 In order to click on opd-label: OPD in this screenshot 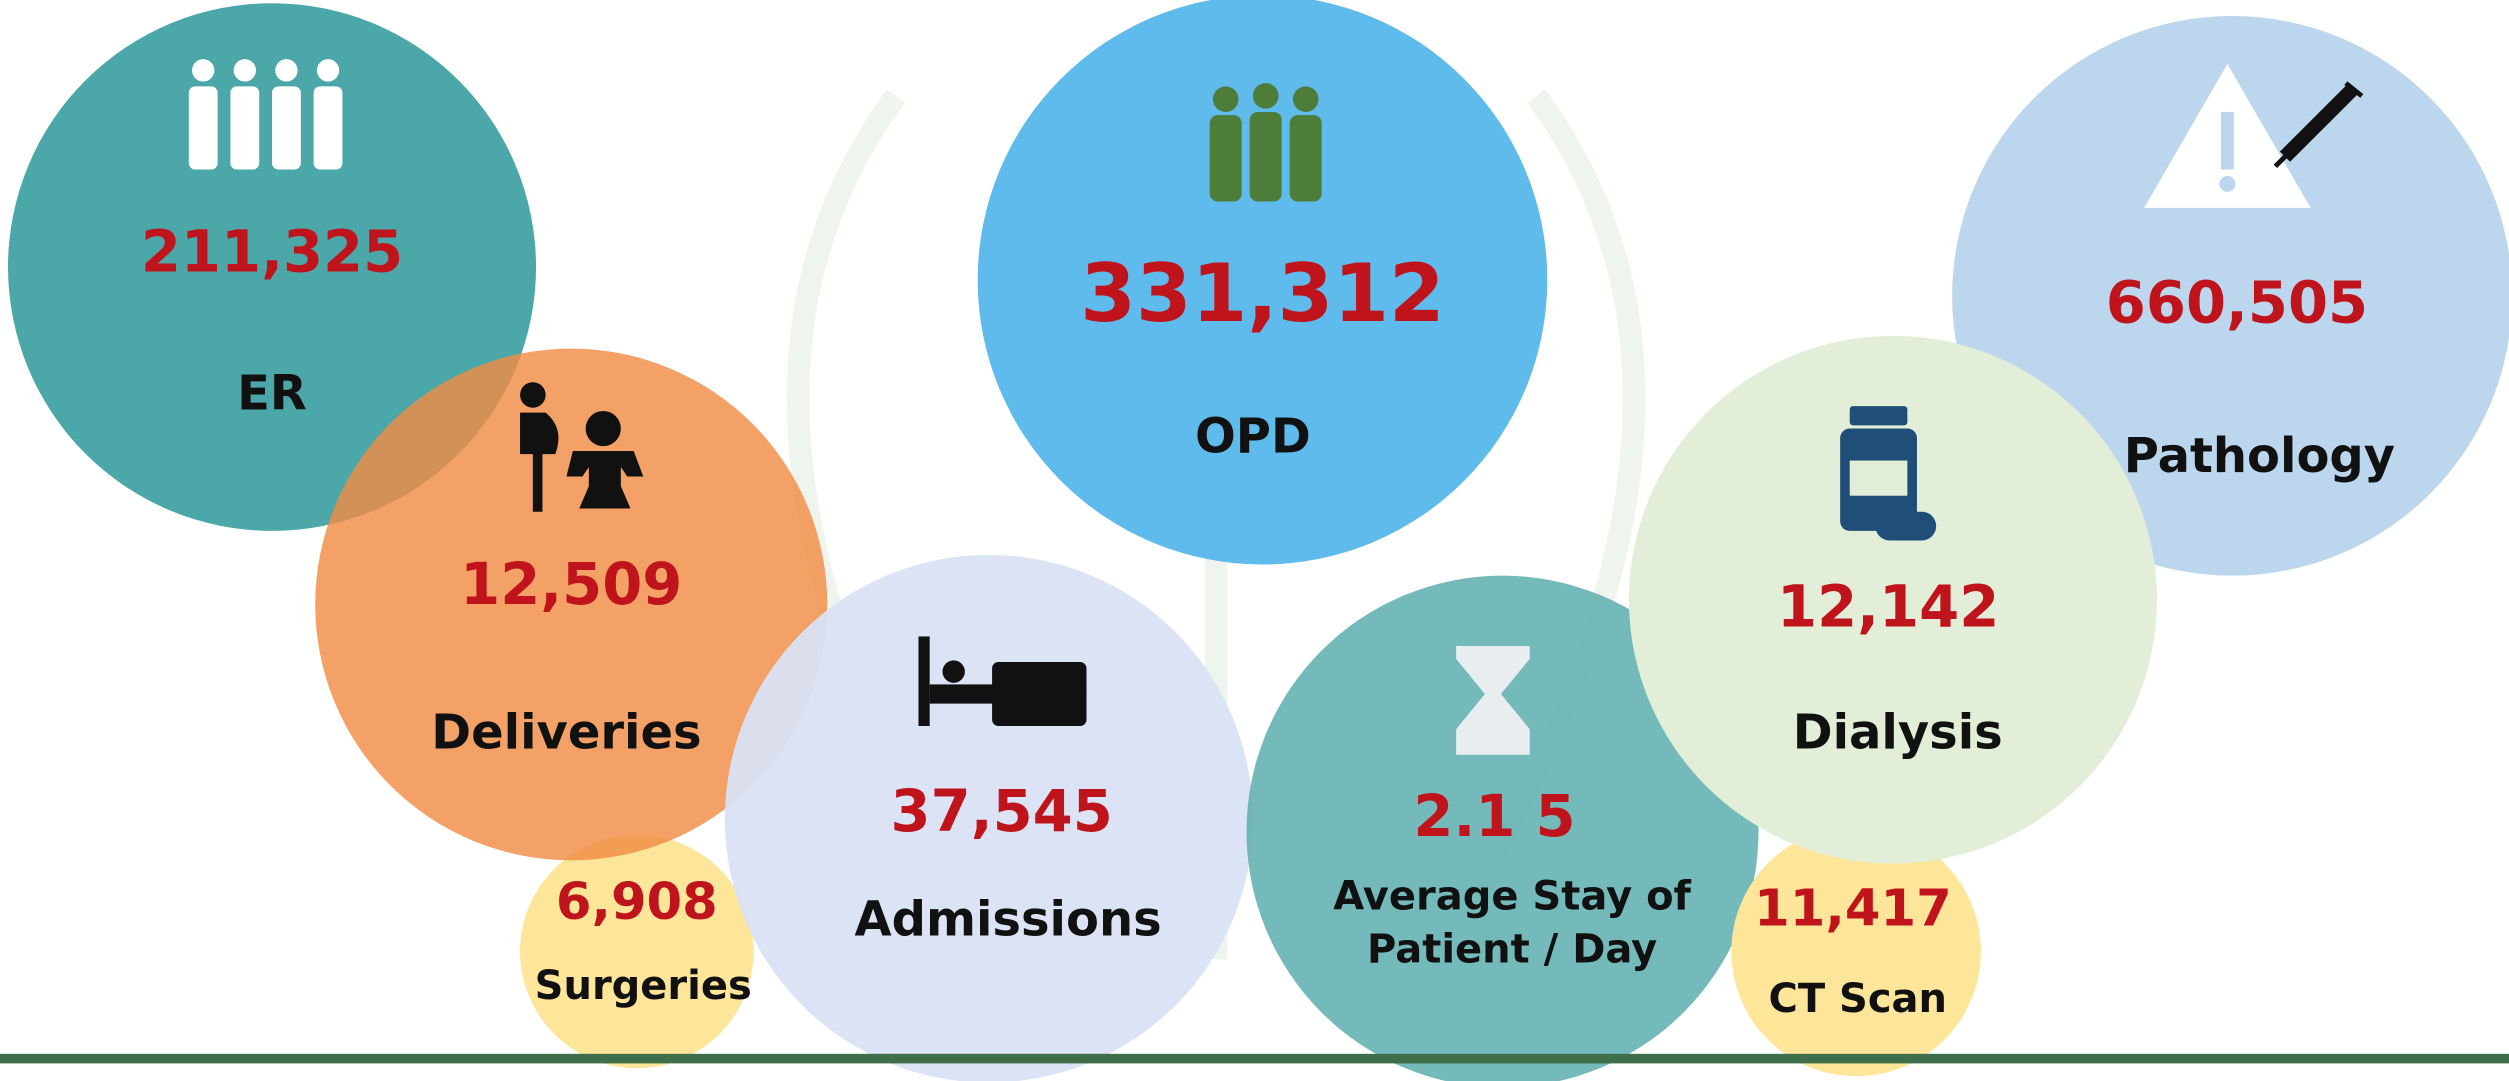, I will do `click(1253, 437)`.